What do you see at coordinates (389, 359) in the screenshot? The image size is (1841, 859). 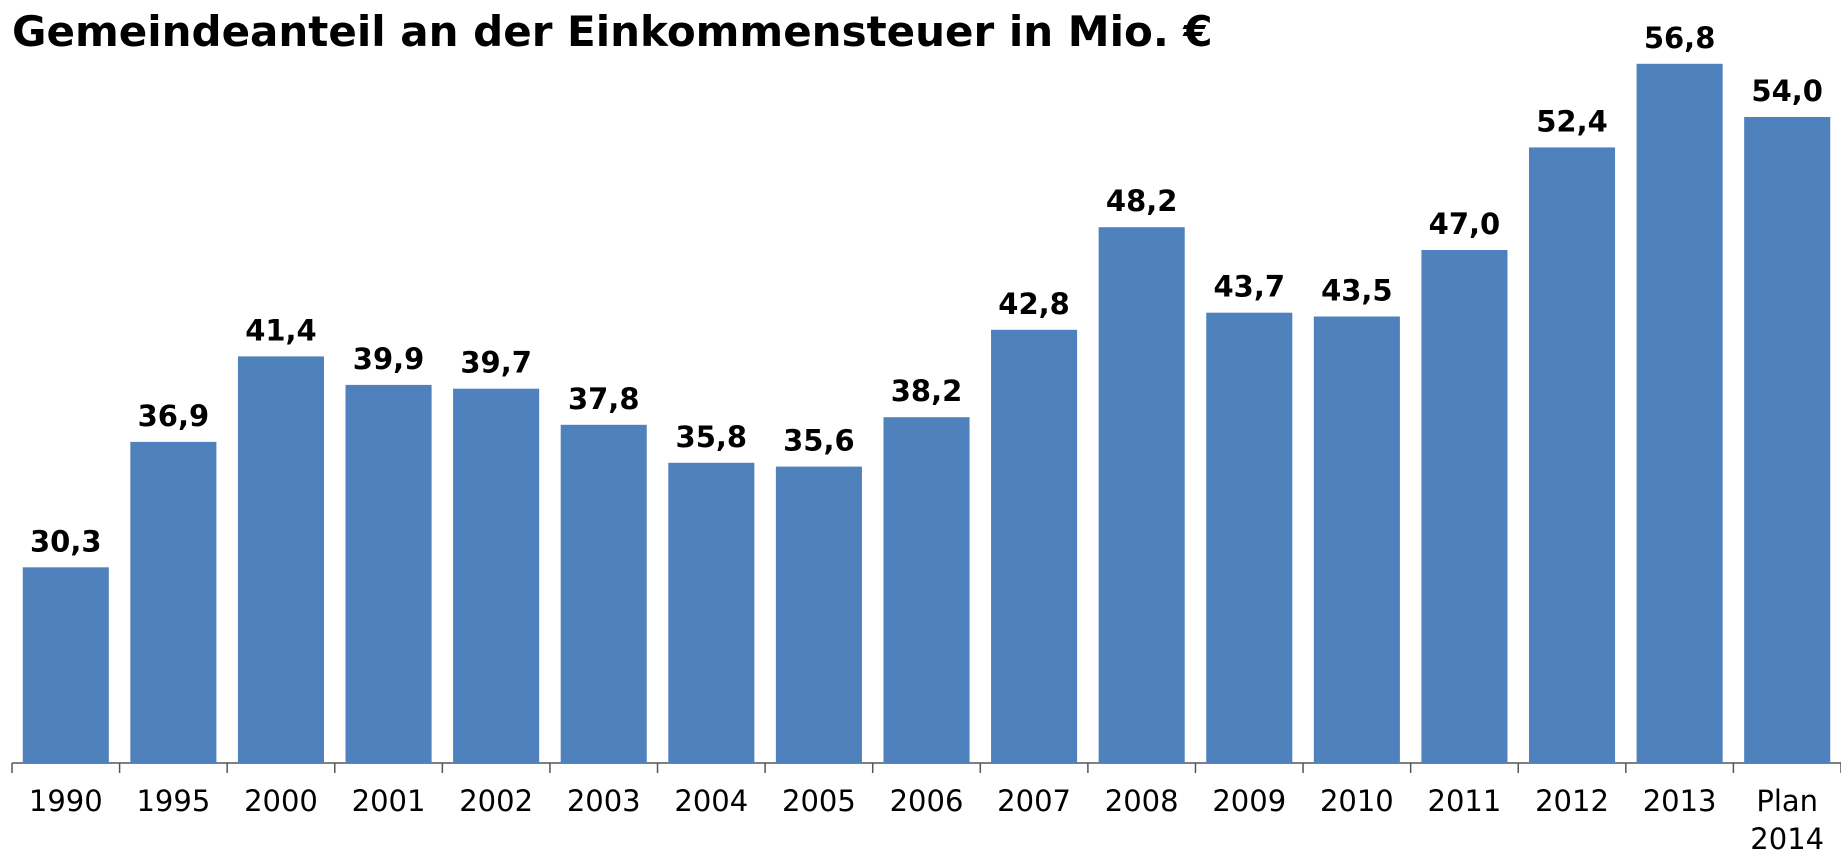 I see `value-label: 39,9` at bounding box center [389, 359].